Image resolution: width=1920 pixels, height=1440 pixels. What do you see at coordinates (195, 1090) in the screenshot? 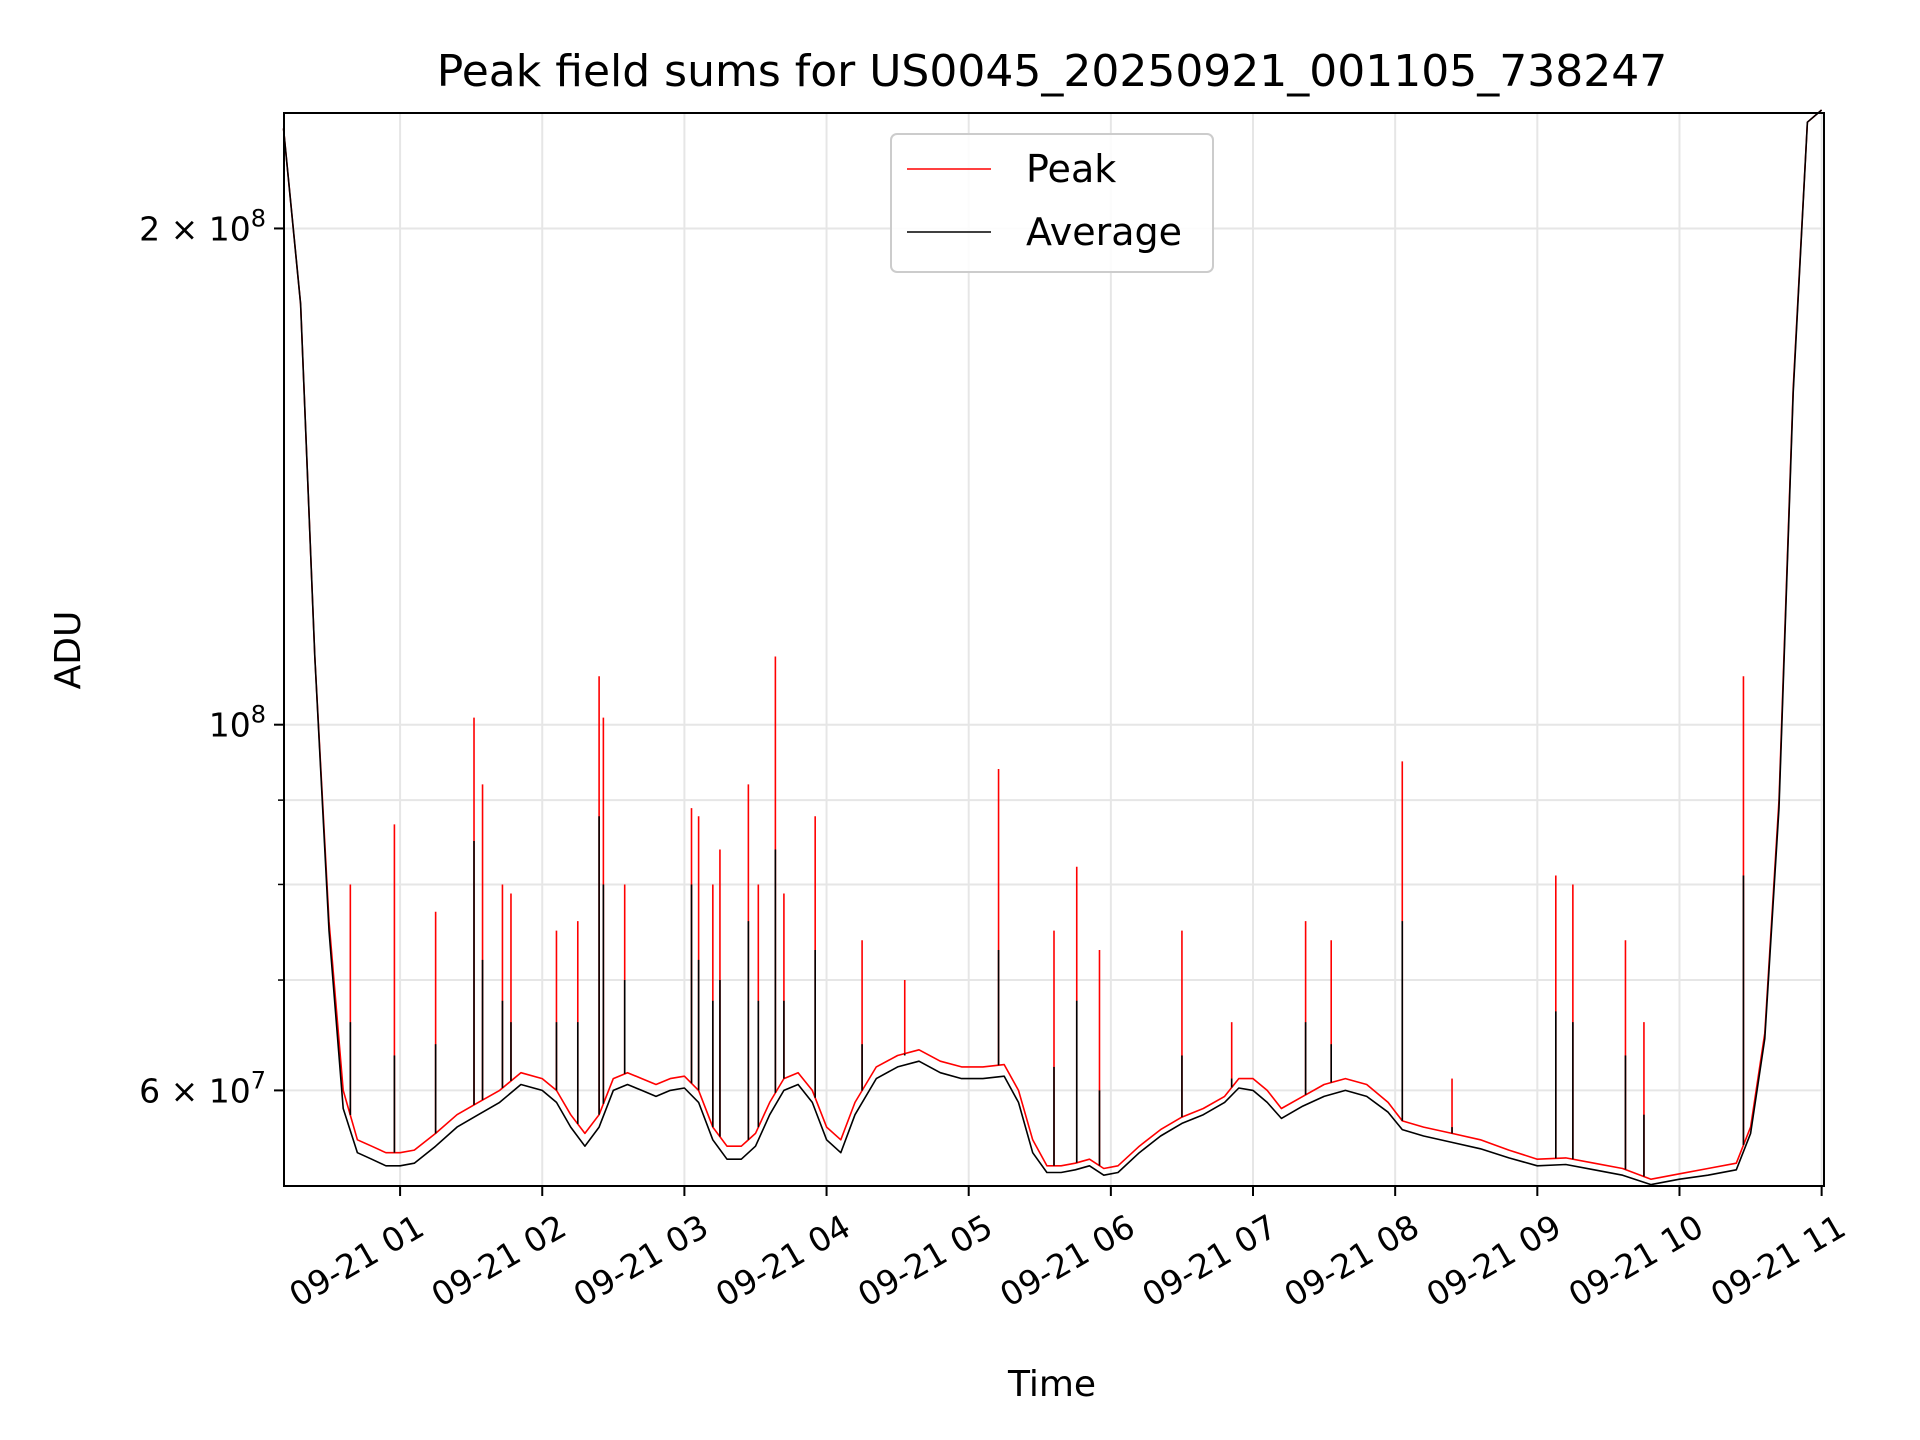
I see `y-tick-label-base: 6 × 10` at bounding box center [195, 1090].